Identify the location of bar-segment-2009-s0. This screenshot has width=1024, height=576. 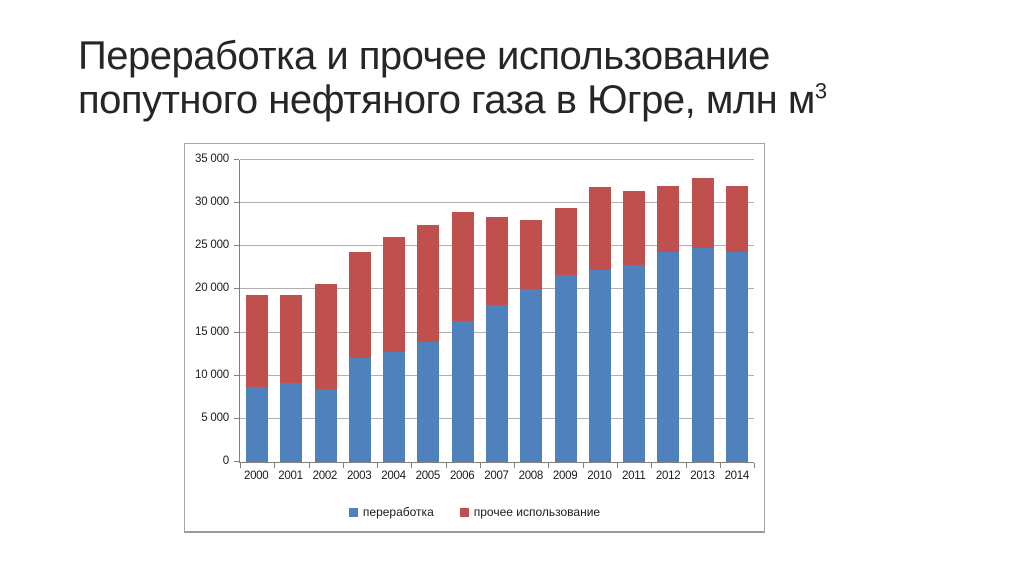
(565, 368).